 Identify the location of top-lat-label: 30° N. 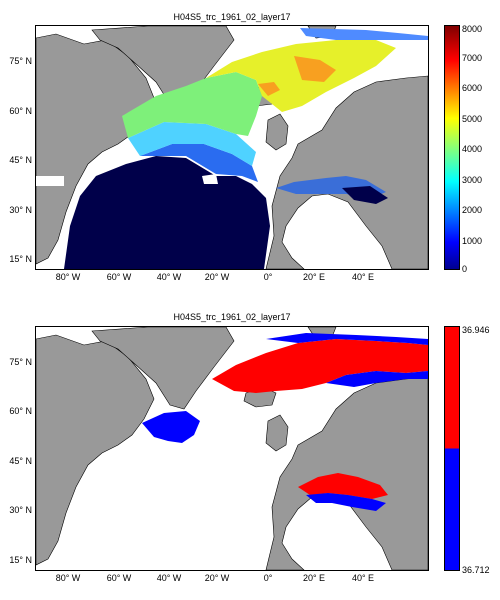
(20, 210).